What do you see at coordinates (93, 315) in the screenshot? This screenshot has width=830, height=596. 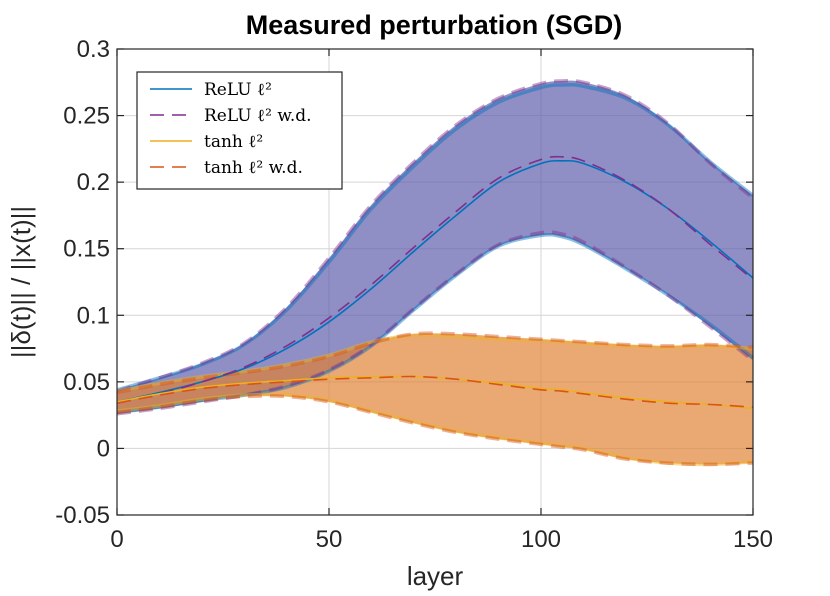 I see `y-tick-label: 0.1` at bounding box center [93, 315].